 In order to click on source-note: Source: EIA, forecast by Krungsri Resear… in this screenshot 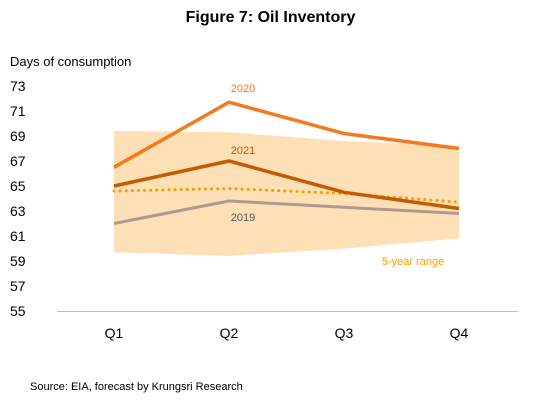, I will do `click(136, 387)`.